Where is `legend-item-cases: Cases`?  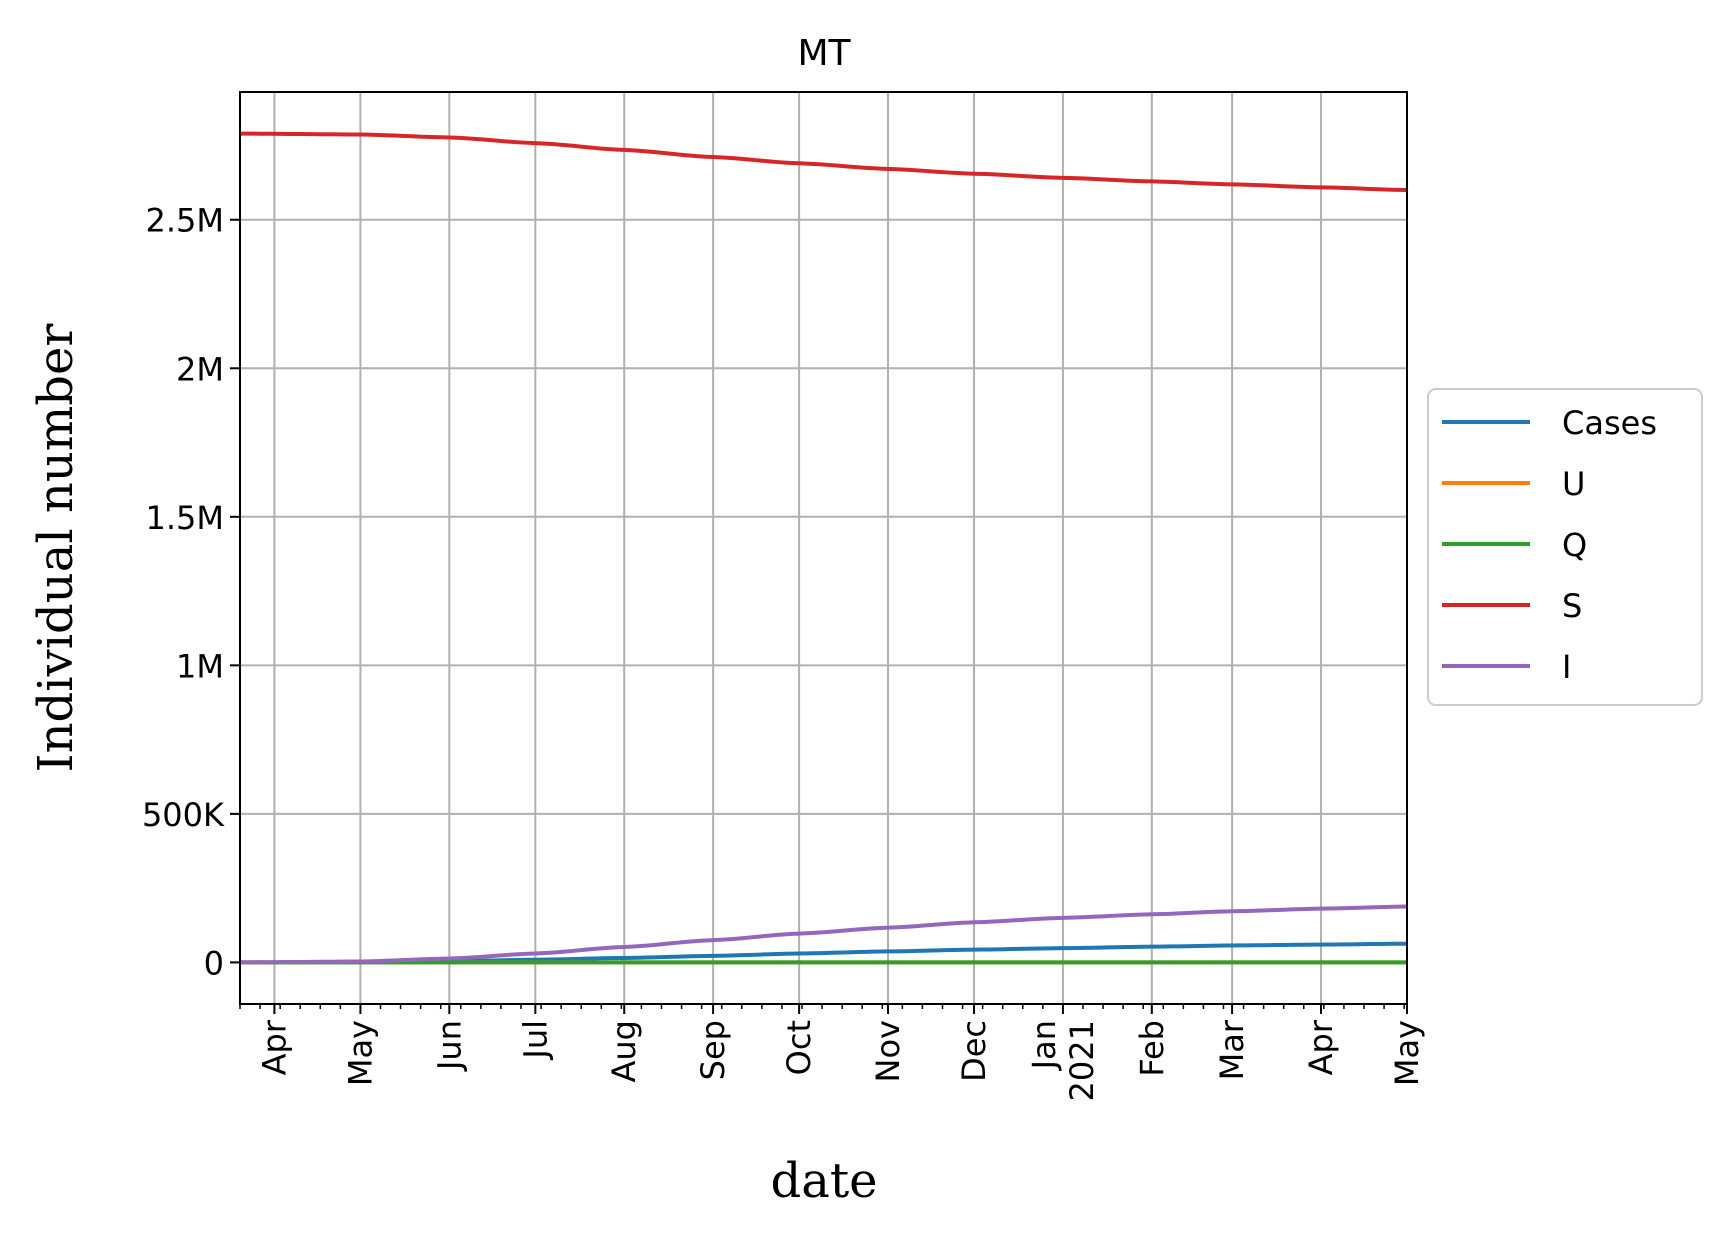 legend-item-cases: Cases is located at coordinates (1549, 423).